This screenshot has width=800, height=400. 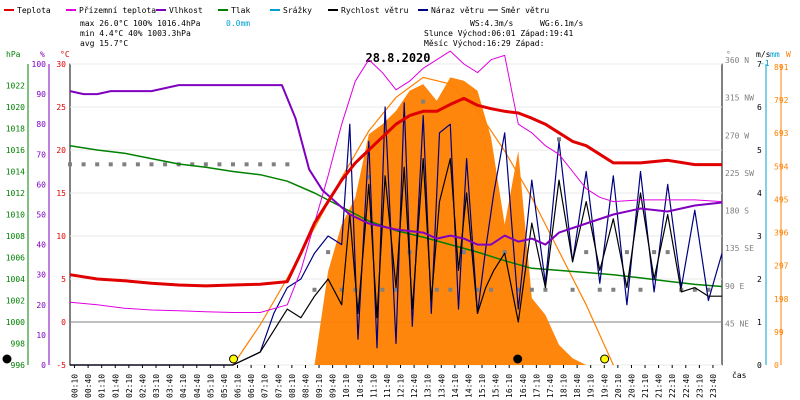 What do you see at coordinates (779, 332) in the screenshot?
I see `w-tick-label: 99` at bounding box center [779, 332].